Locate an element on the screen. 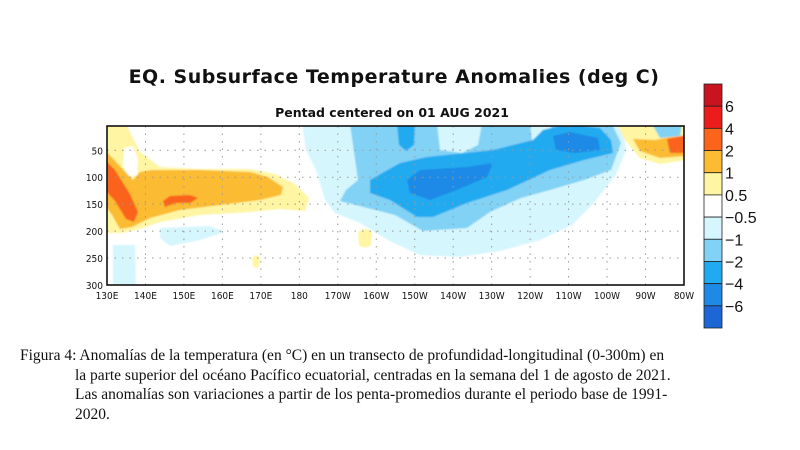  colorbar-label: −4 is located at coordinates (734, 285).